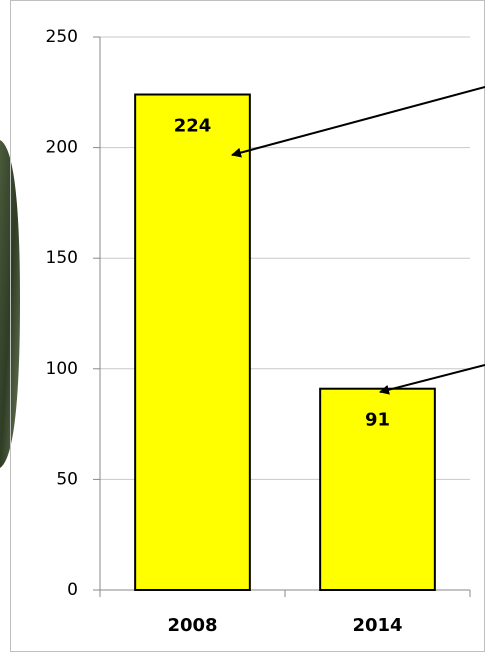 This screenshot has height=652, width=485. Describe the element at coordinates (62, 148) in the screenshot. I see `y-tick-label: 200` at that location.